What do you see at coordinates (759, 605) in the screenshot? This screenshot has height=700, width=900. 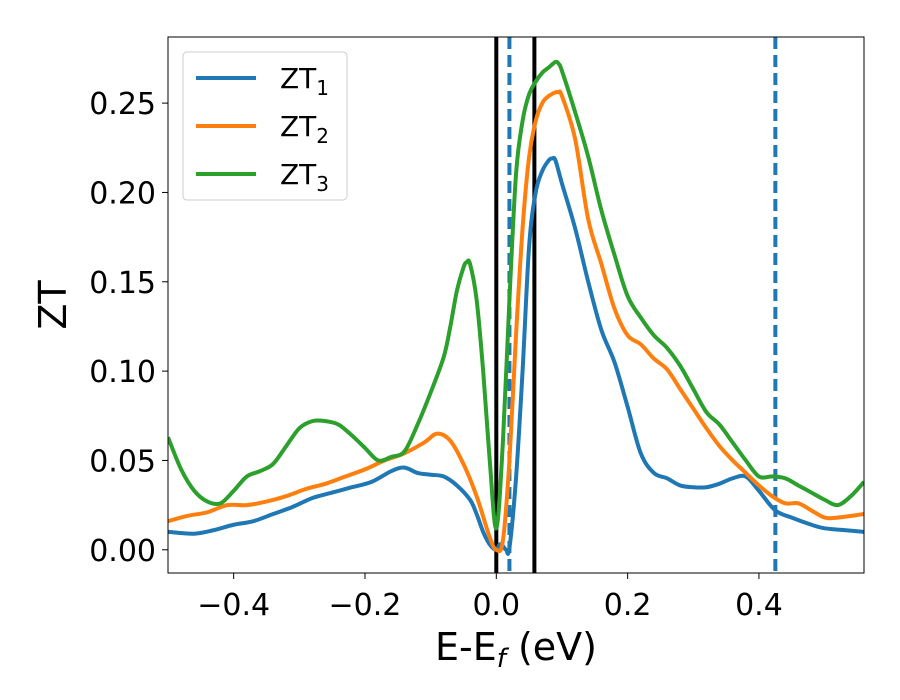 I see `x-tick-label: 0.4` at bounding box center [759, 605].